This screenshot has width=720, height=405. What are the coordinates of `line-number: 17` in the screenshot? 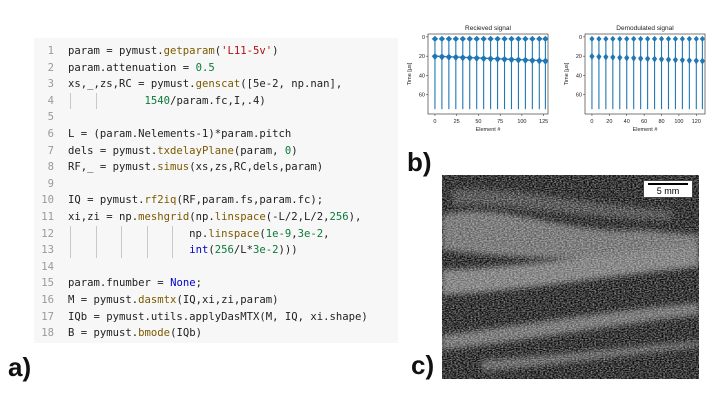 It's located at (47, 316).